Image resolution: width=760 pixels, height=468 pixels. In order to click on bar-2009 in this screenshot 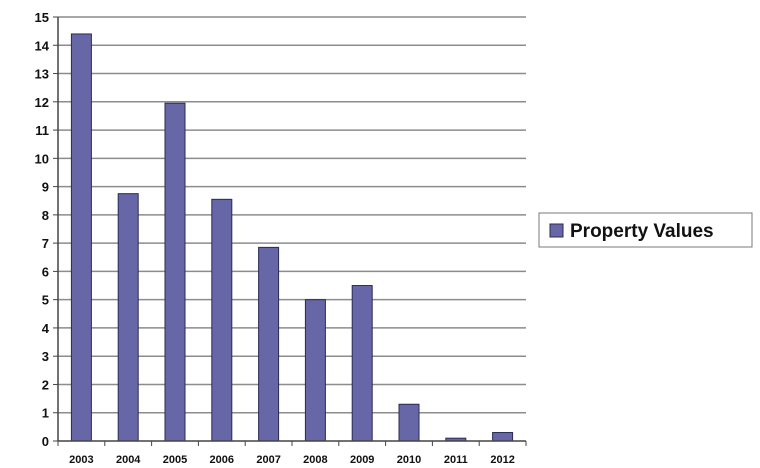, I will do `click(362, 363)`.